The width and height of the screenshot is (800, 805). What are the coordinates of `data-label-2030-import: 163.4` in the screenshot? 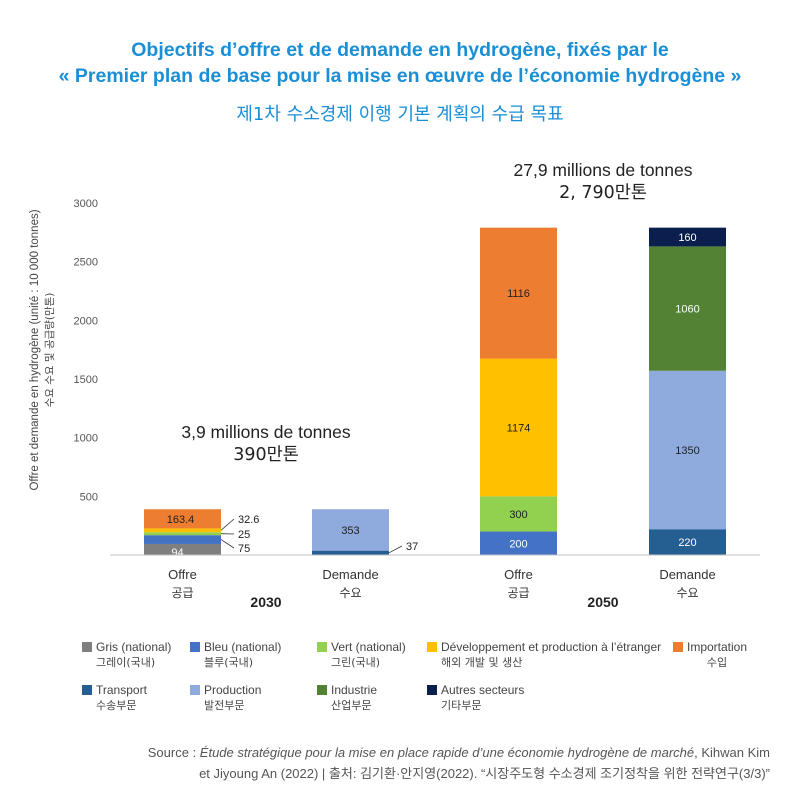 It's located at (181, 520).